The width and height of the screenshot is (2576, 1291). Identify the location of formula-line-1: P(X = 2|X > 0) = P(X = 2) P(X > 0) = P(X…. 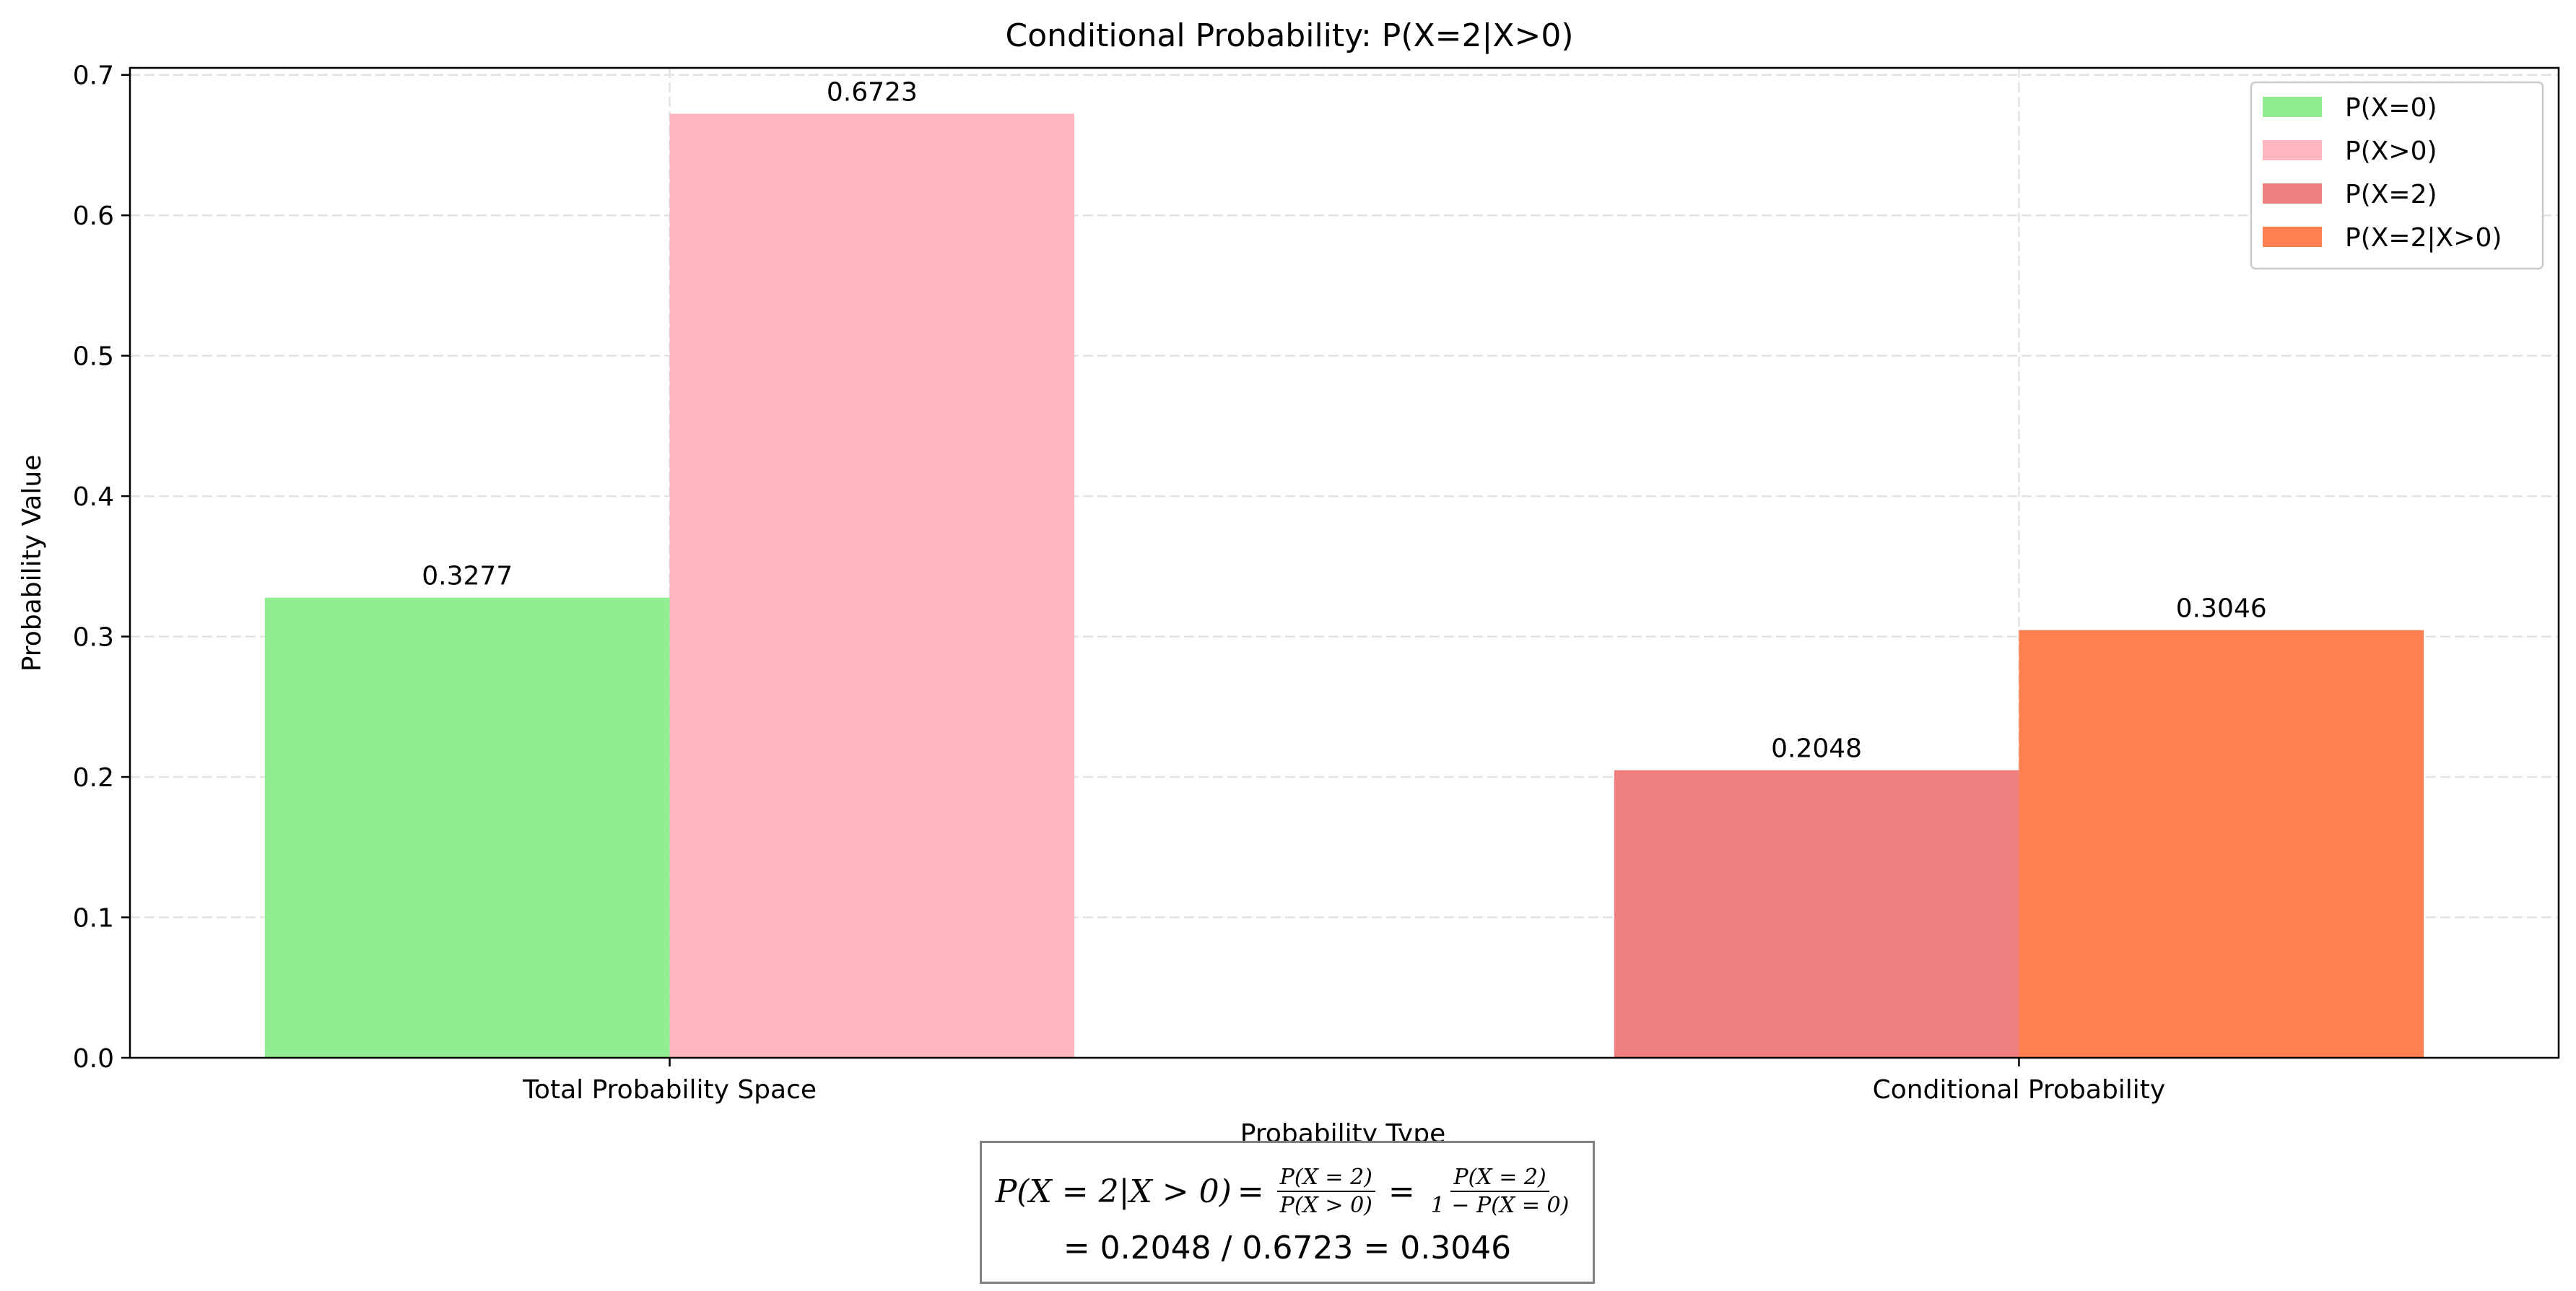
(1287, 1191).